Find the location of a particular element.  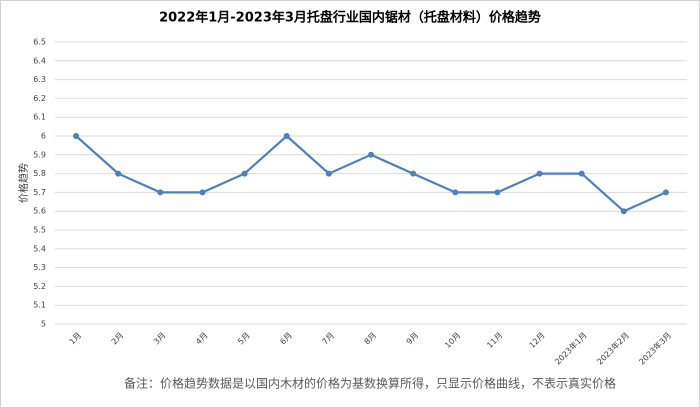

y-tick-label: 5.6 is located at coordinates (39, 211).